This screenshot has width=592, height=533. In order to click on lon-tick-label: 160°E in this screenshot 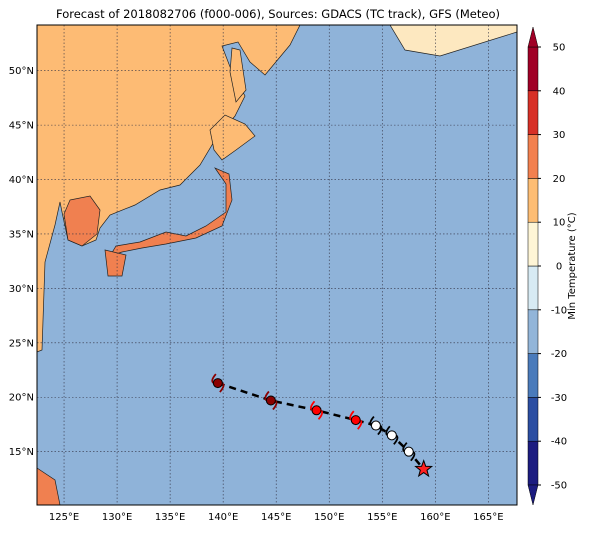, I will do `click(435, 517)`.